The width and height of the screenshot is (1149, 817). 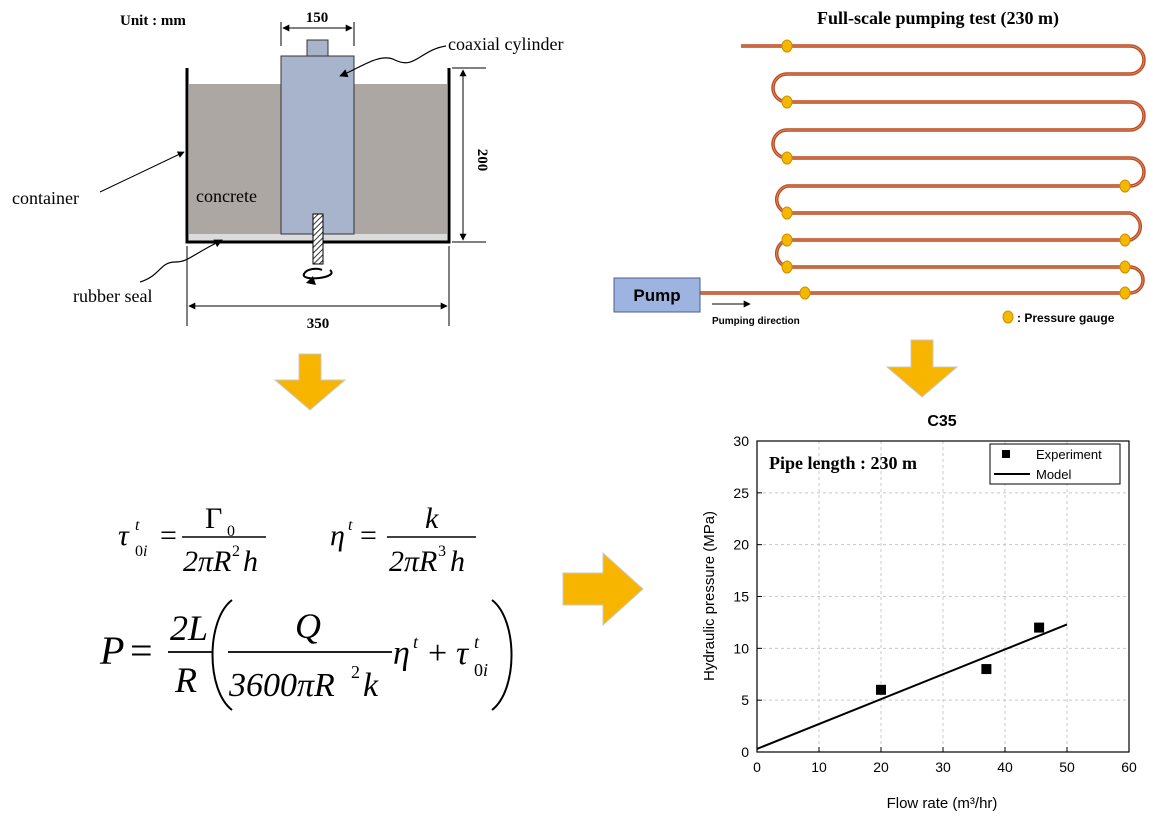 What do you see at coordinates (310, 382) in the screenshot?
I see `down-arrow-left` at bounding box center [310, 382].